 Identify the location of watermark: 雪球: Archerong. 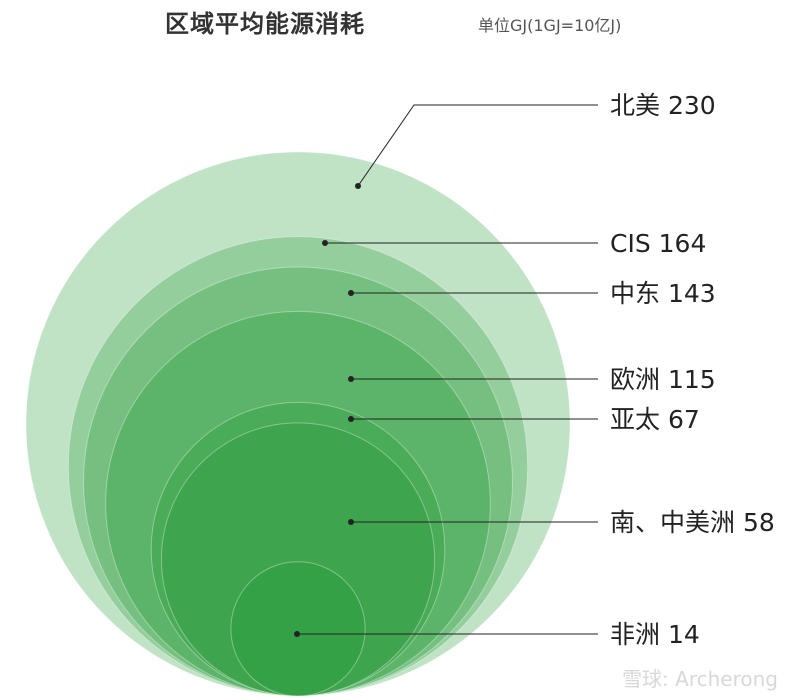
(700, 679).